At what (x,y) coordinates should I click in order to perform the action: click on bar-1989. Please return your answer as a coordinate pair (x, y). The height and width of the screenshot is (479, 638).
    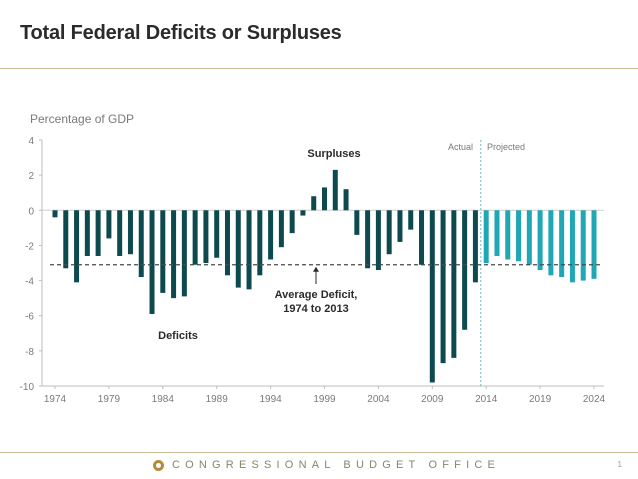
    Looking at the image, I should click on (217, 234).